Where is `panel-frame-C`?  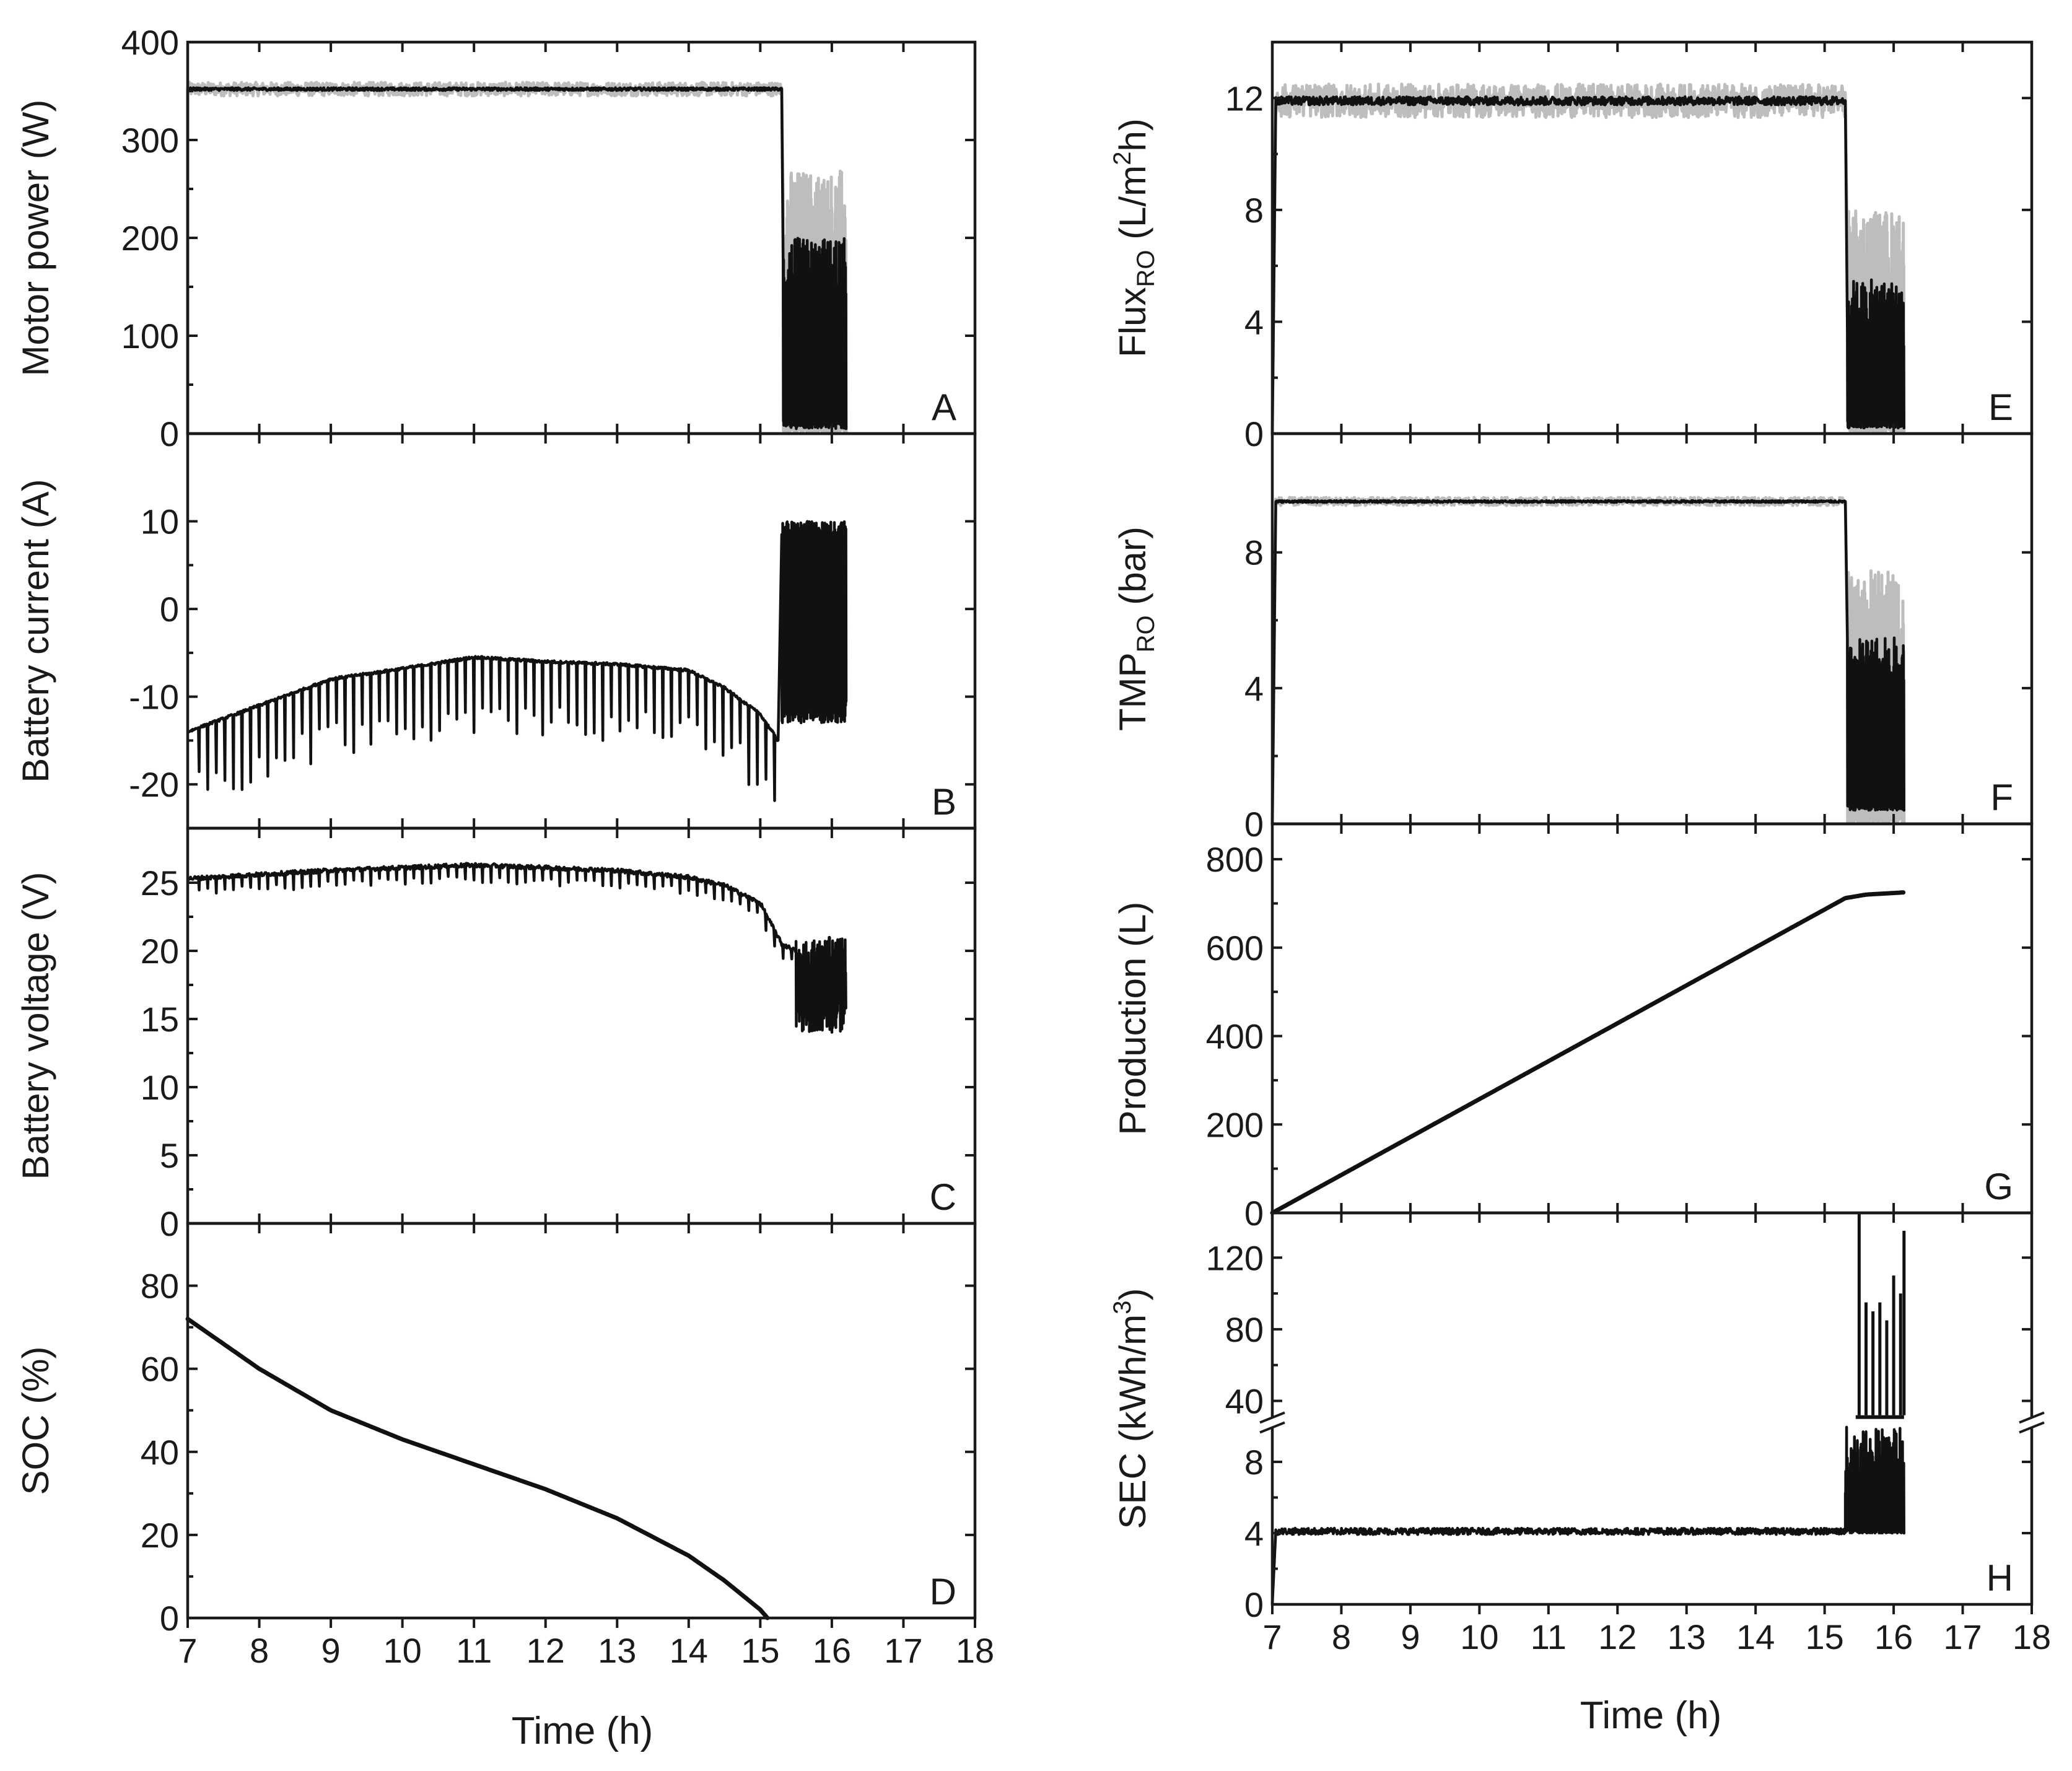 panel-frame-C is located at coordinates (581, 1025).